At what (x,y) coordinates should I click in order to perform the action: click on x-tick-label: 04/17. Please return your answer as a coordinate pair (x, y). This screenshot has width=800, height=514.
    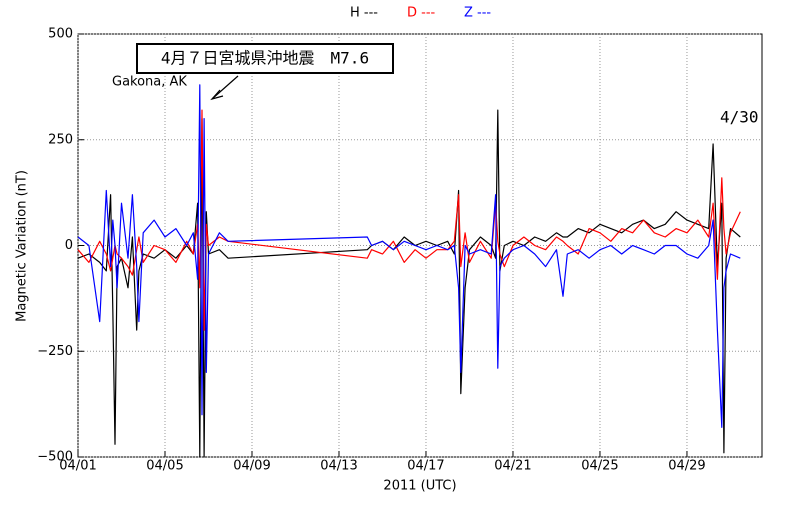
    Looking at the image, I should click on (425, 466).